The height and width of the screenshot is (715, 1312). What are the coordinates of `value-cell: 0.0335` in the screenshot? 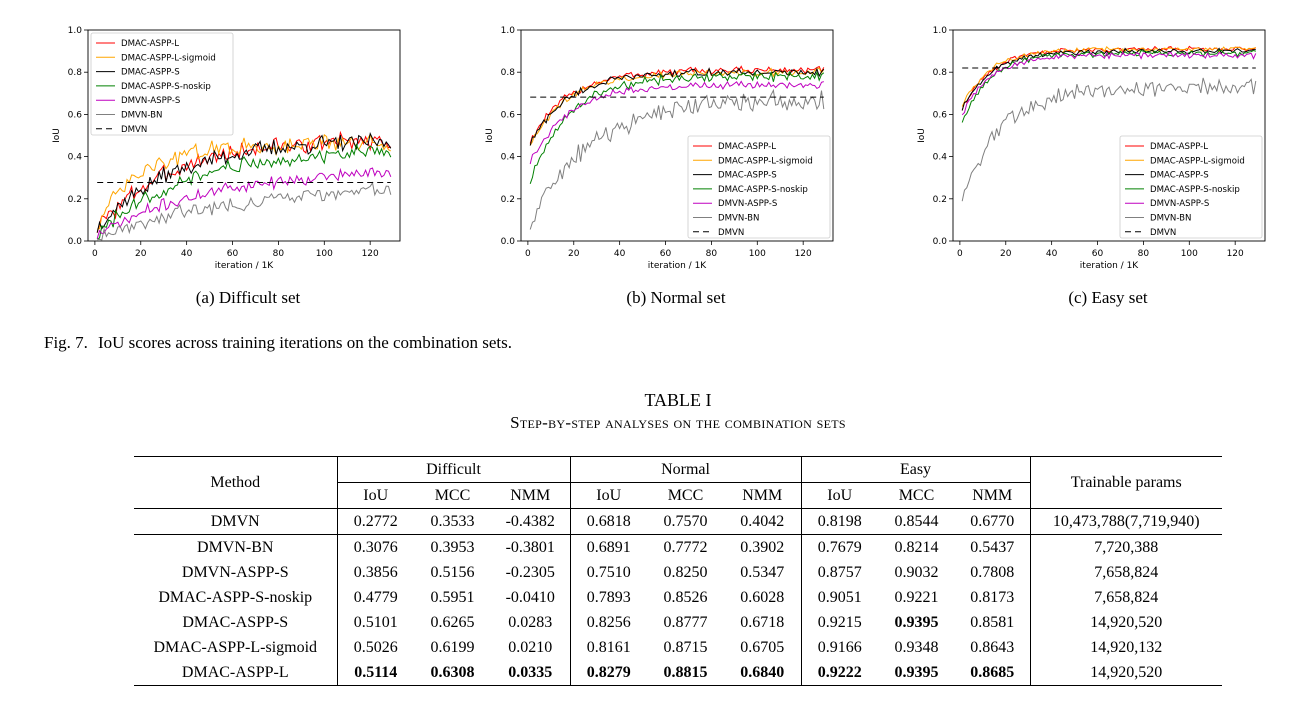 It's located at (530, 672).